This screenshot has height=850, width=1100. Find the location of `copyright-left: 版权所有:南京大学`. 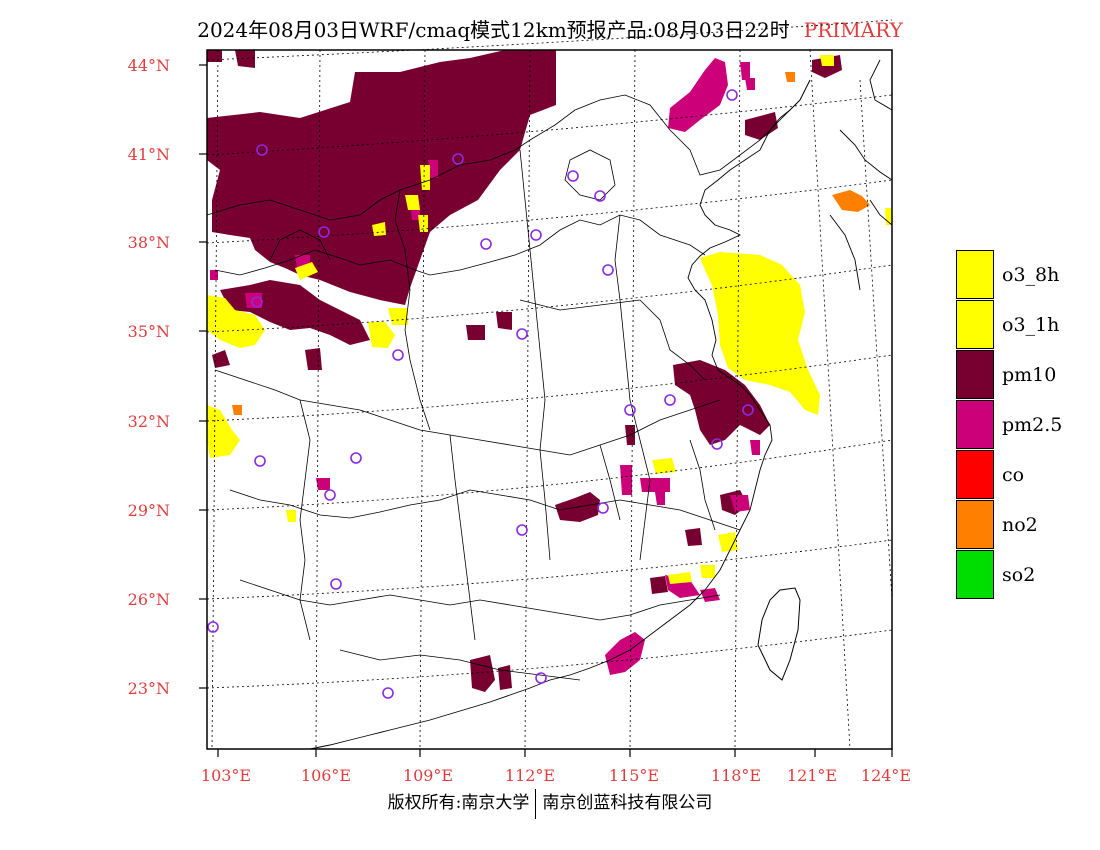

copyright-left: 版权所有:南京大学 is located at coordinates (458, 803).